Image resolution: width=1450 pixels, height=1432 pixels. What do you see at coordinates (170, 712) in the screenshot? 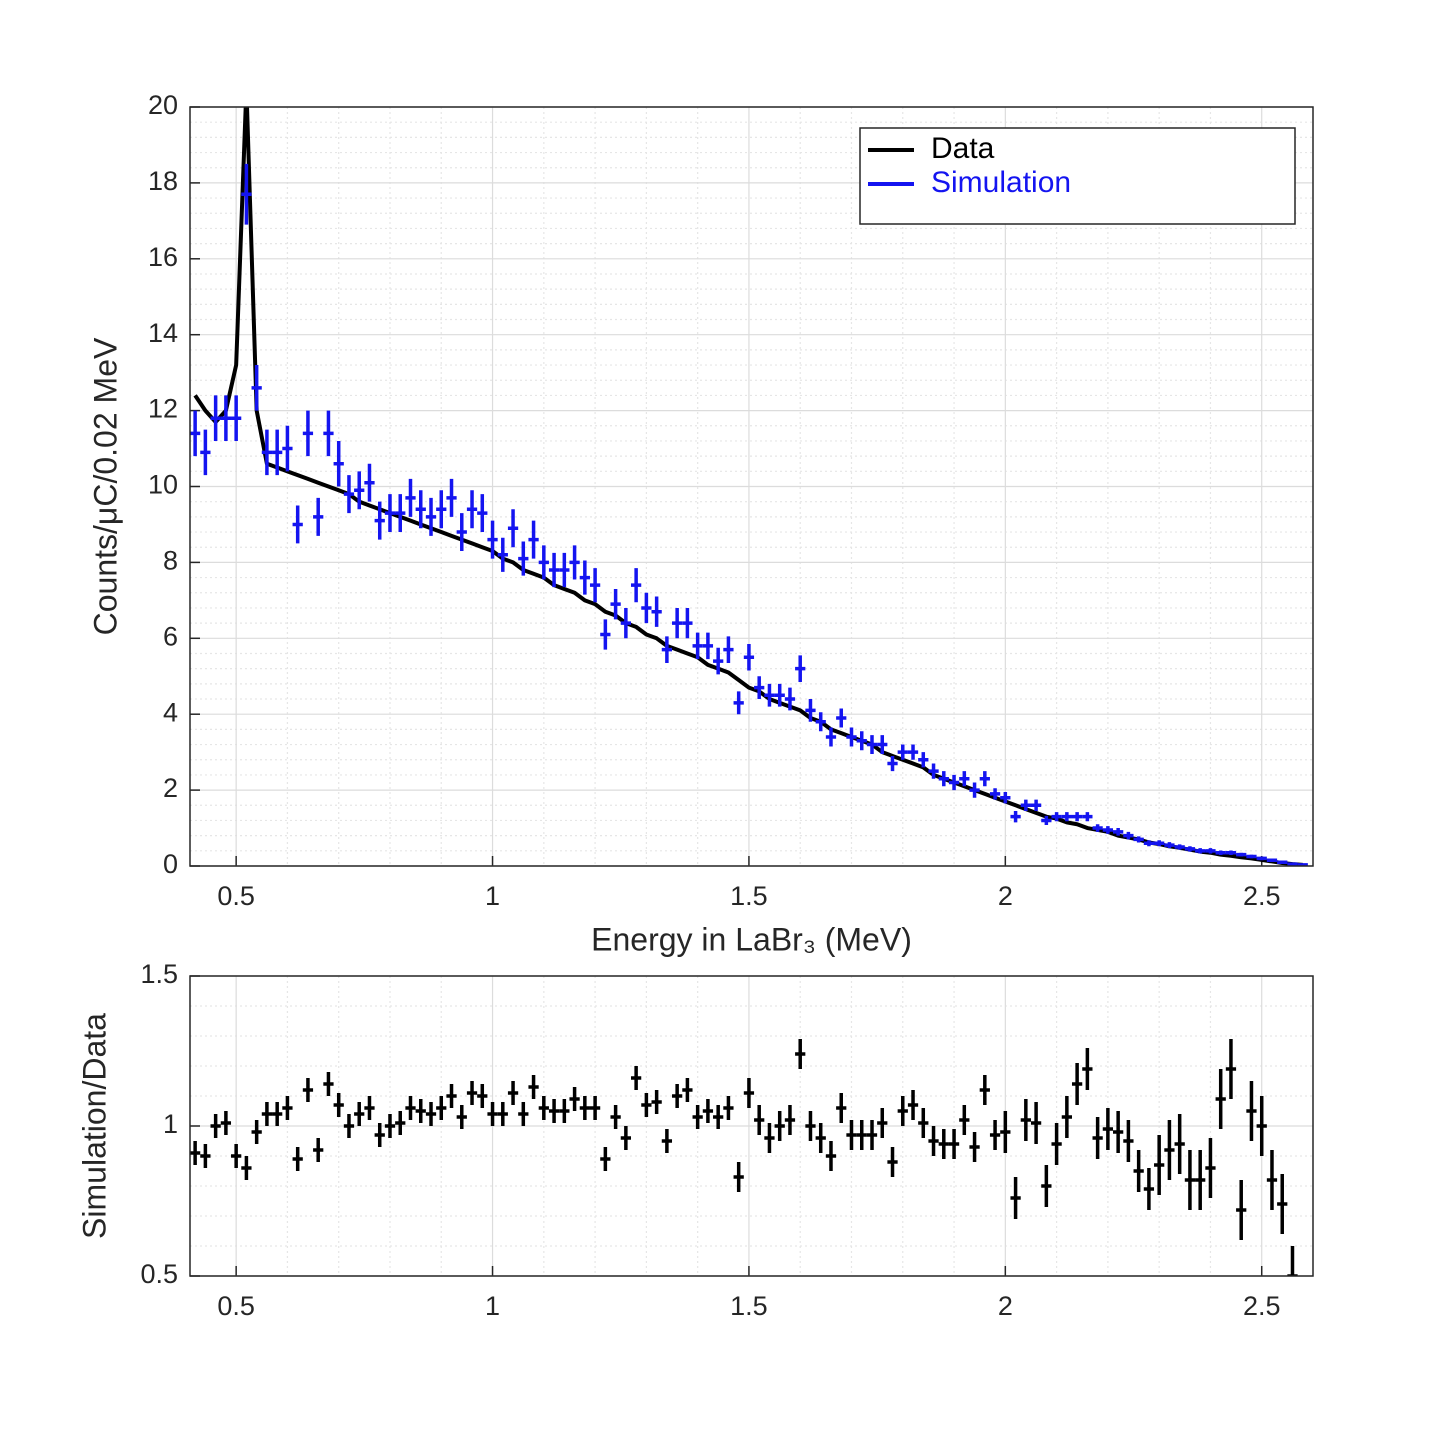
I see `y-tick-label: 4` at bounding box center [170, 712].